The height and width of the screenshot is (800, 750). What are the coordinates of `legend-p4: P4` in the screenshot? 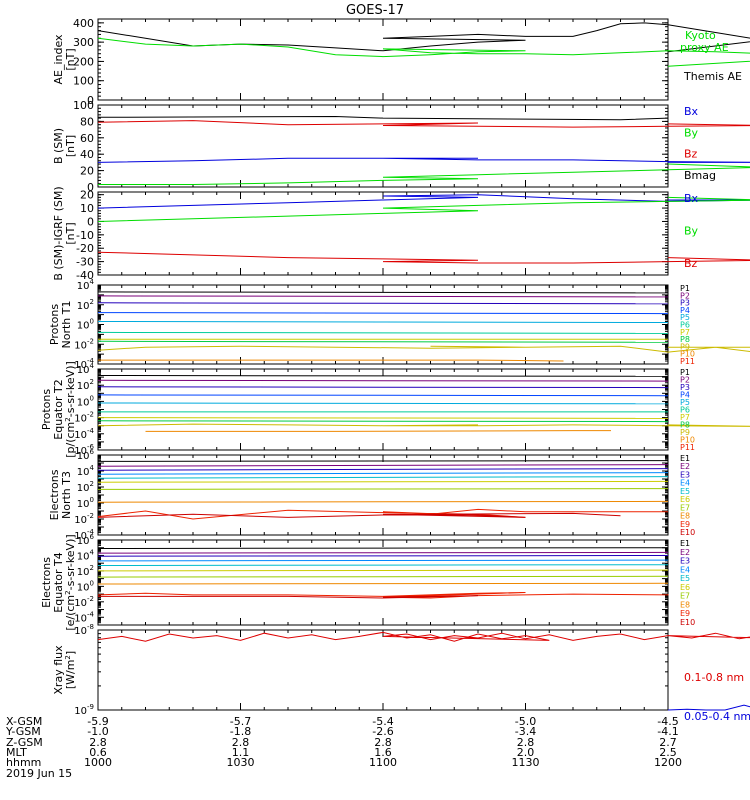 It's located at (685, 310).